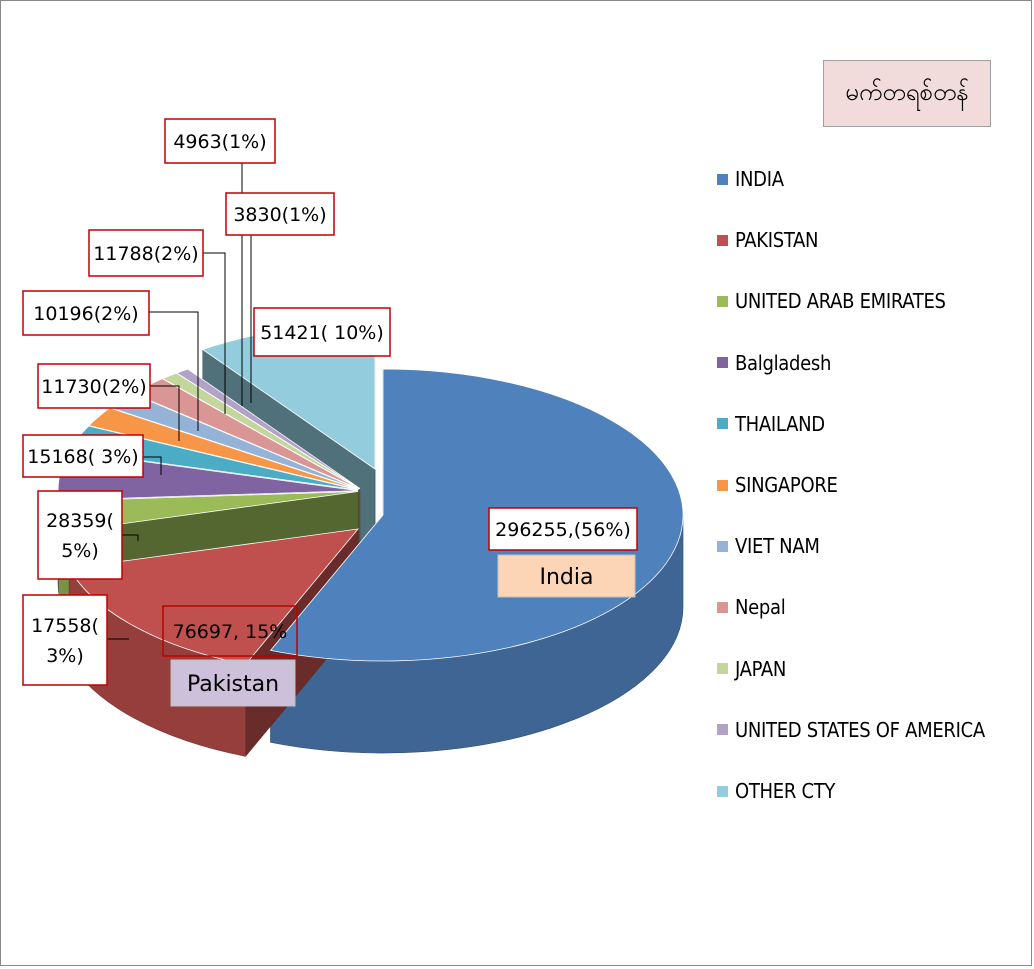 The width and height of the screenshot is (1034, 969). Describe the element at coordinates (145, 254) in the screenshot. I see `svg-text: 11788(2%)` at that location.